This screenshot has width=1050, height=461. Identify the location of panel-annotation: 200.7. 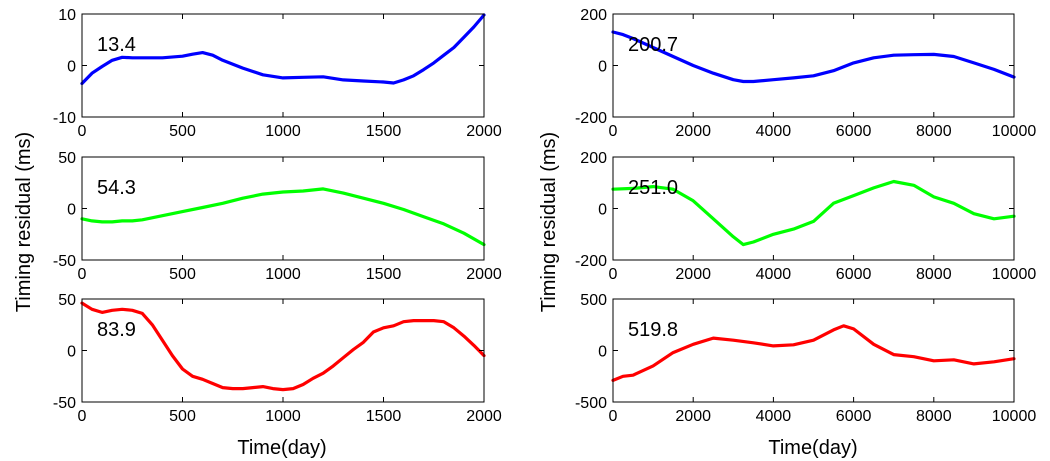
(653, 45).